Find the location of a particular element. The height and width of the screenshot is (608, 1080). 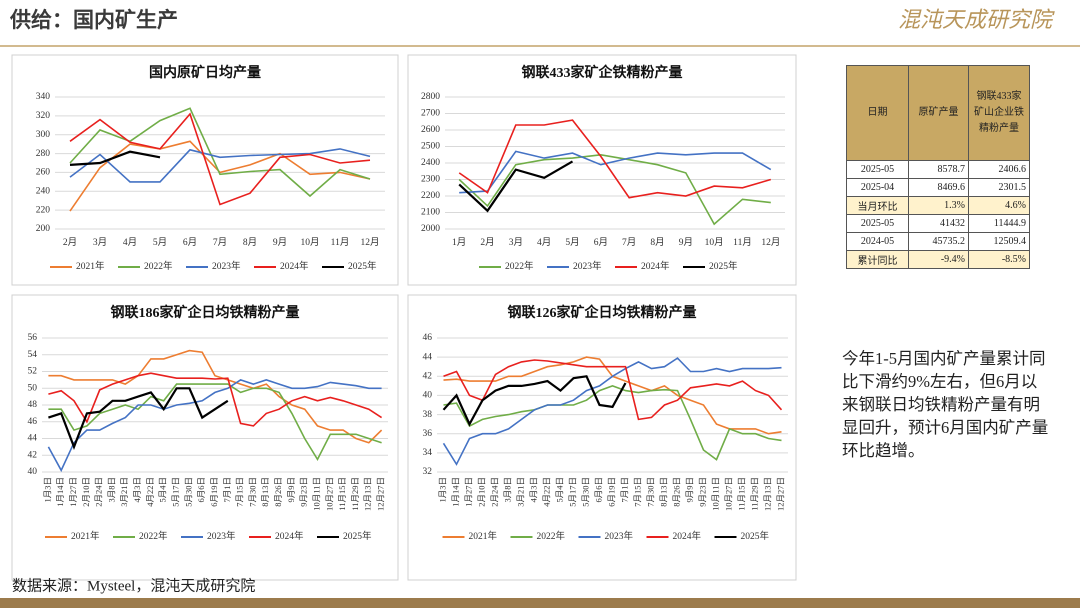

chart-title: 钢联126家矿企日均铁精粉产量 is located at coordinates (602, 312).